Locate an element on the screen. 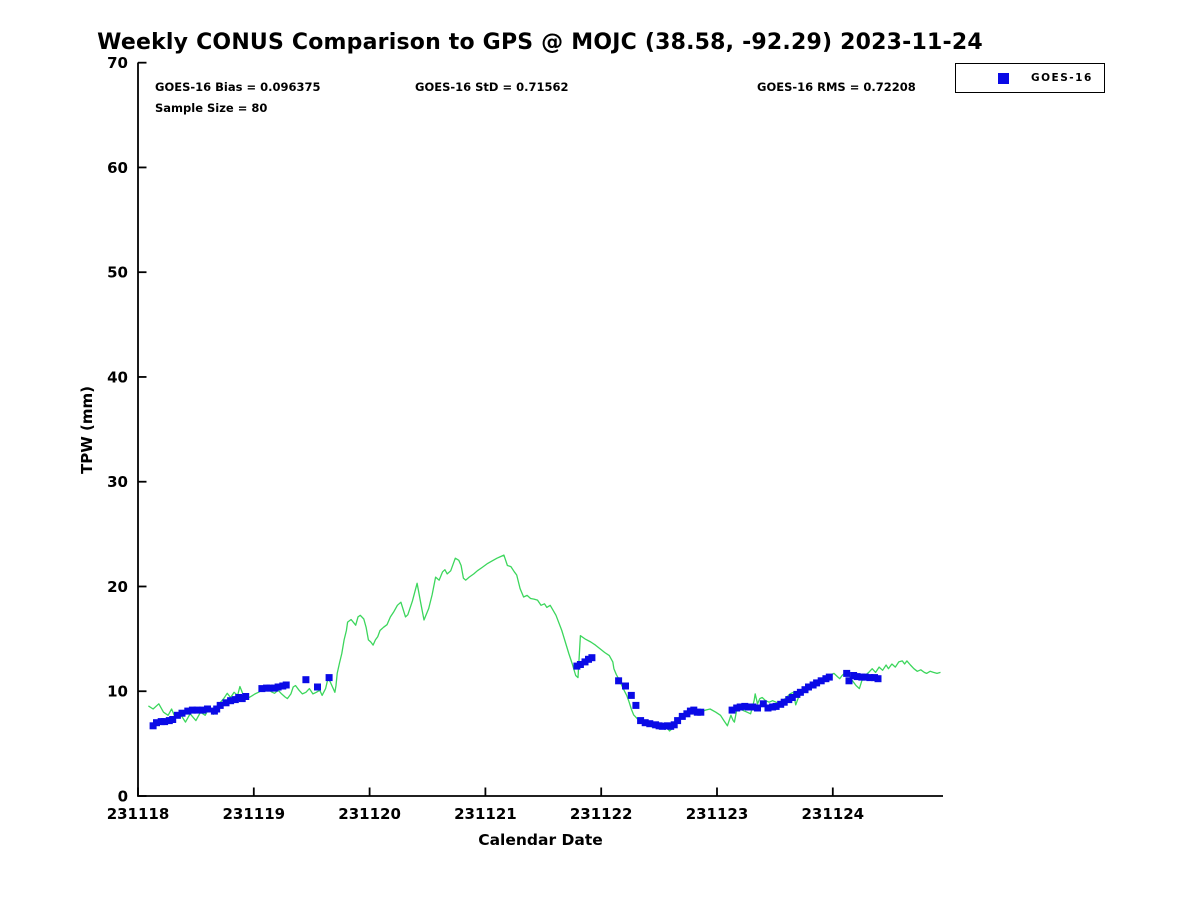  stat-bias: GOES-16 Bias = 0.096375 is located at coordinates (238, 87).